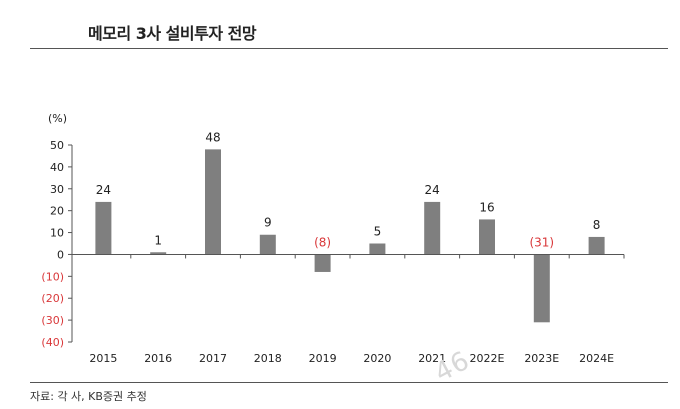 Image resolution: width=680 pixels, height=409 pixels. I want to click on y-tick-label: (40), so click(52, 342).